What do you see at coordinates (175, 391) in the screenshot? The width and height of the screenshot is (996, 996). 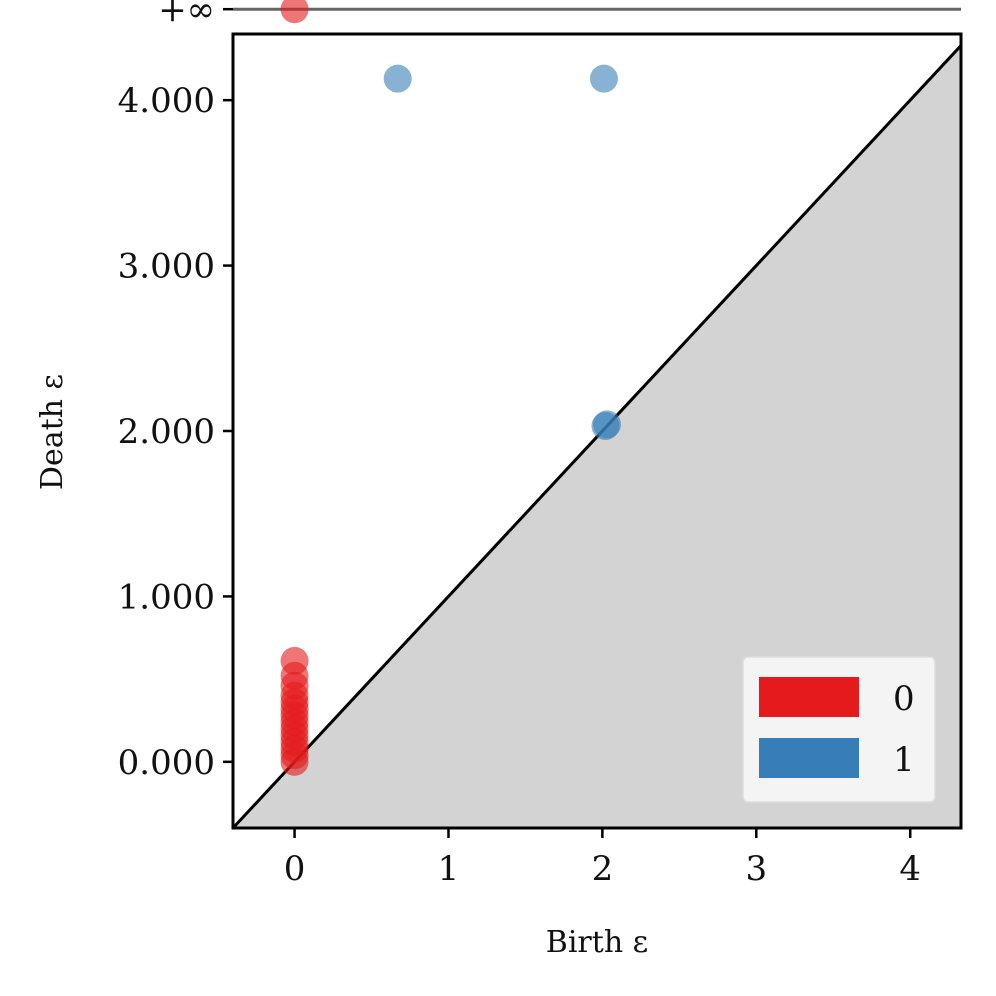 I see `y-axis: 0.000 1.000 2.000 3.000 4.000 +∞` at bounding box center [175, 391].